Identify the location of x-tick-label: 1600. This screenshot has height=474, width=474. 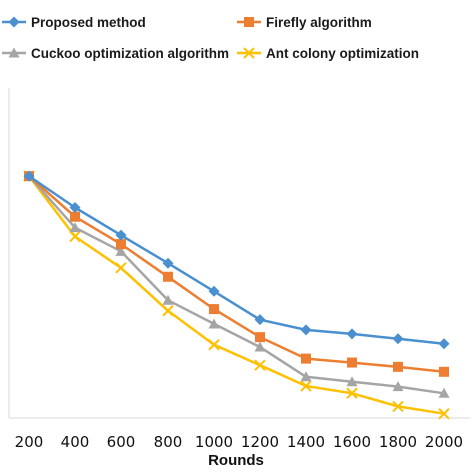
(352, 442).